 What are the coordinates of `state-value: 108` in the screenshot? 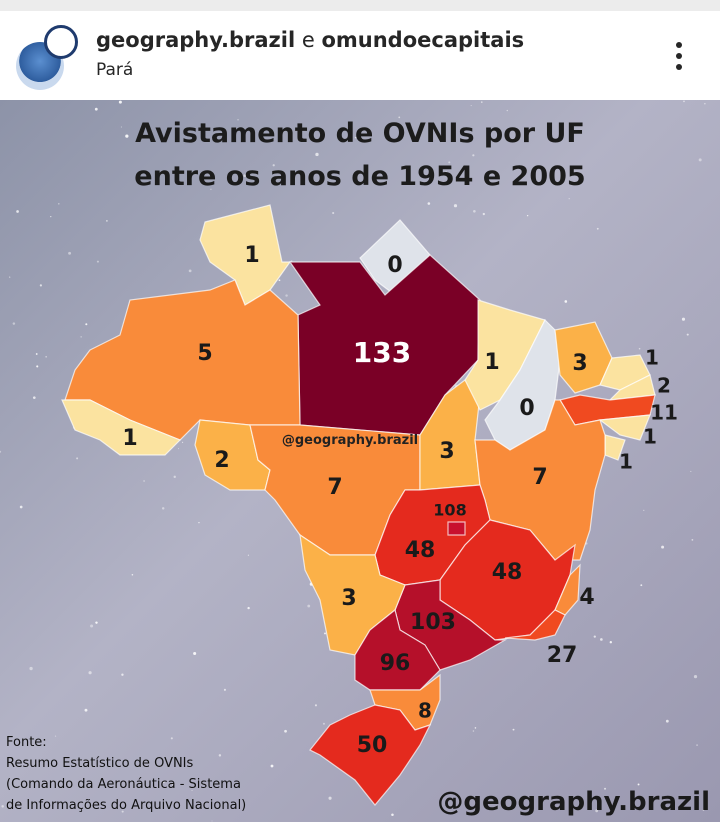 It's located at (449, 510).